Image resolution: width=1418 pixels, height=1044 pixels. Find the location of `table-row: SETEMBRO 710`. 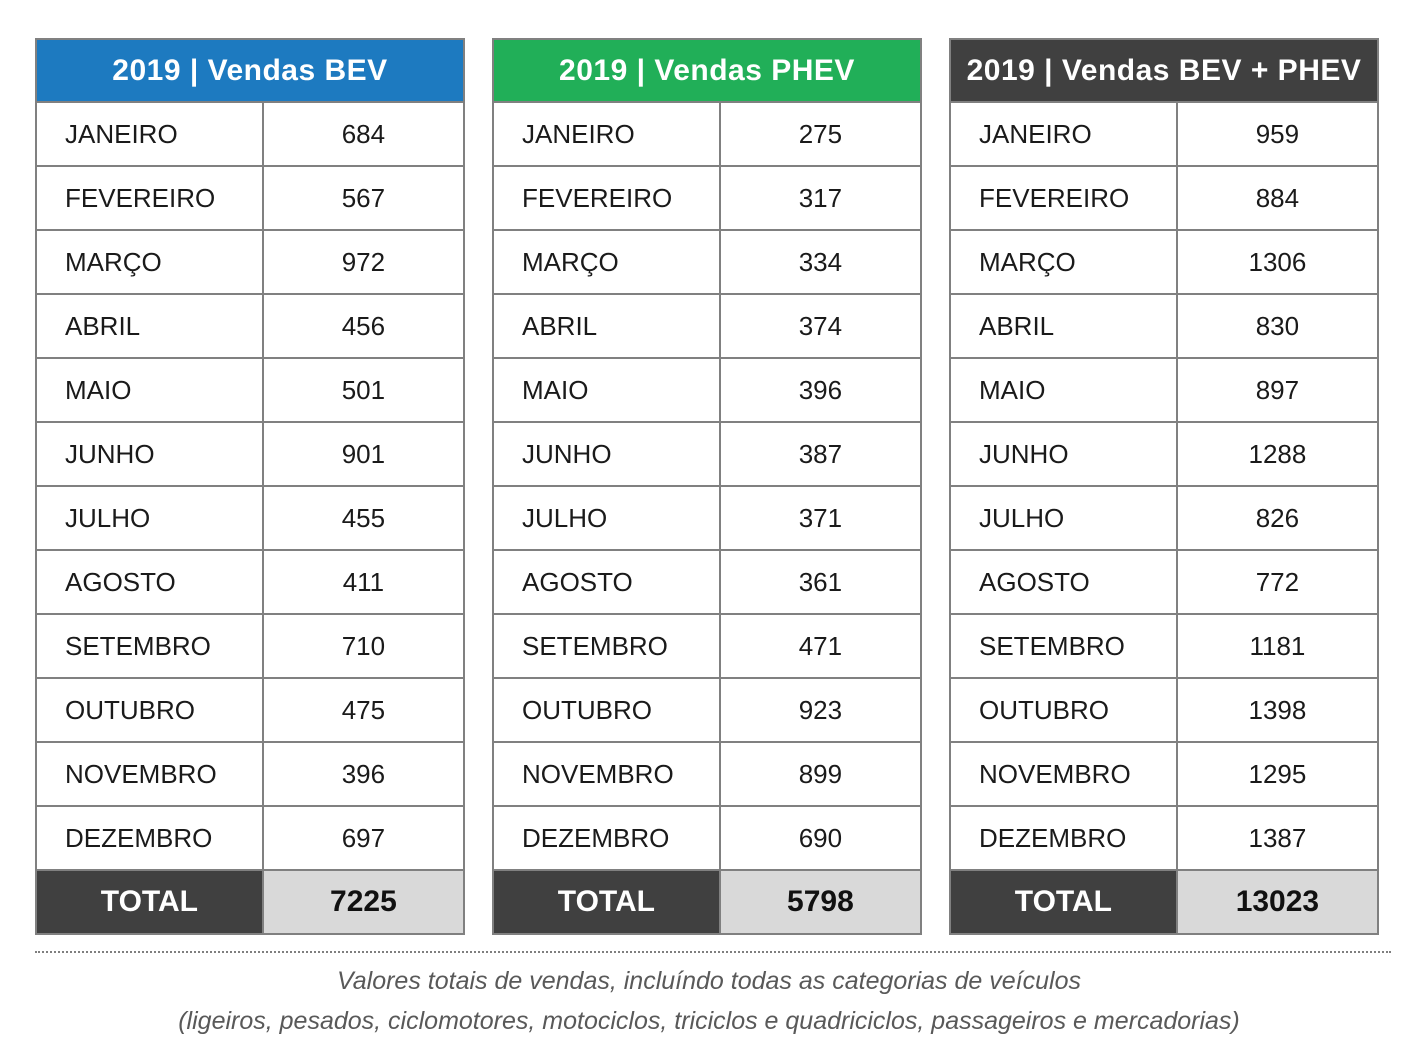

table-row: SETEMBRO 710 is located at coordinates (250, 646).